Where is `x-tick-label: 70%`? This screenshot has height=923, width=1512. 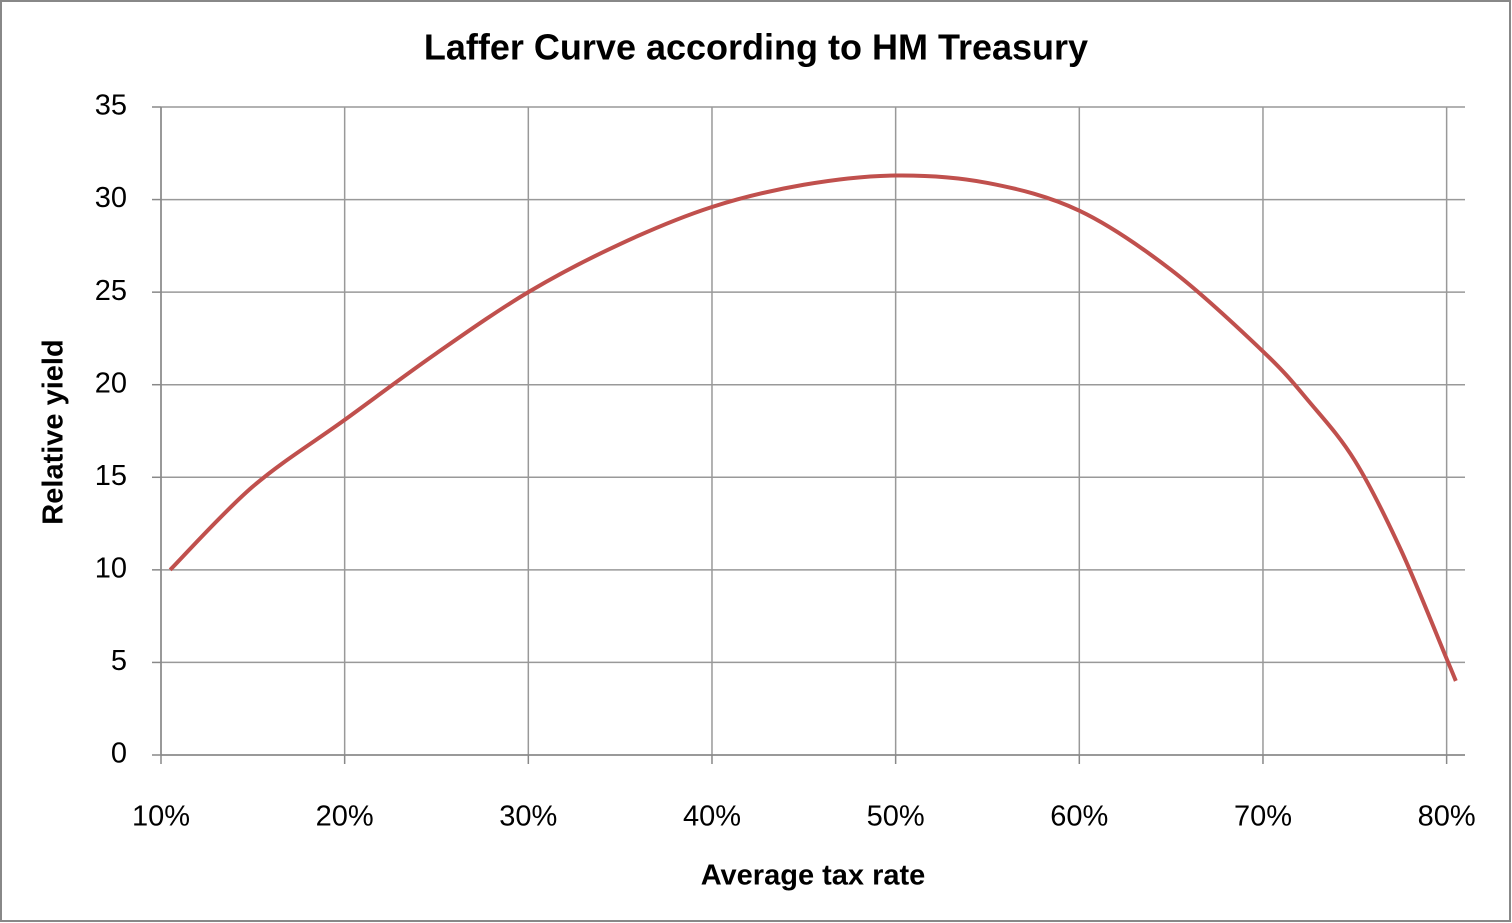 x-tick-label: 70% is located at coordinates (1263, 817).